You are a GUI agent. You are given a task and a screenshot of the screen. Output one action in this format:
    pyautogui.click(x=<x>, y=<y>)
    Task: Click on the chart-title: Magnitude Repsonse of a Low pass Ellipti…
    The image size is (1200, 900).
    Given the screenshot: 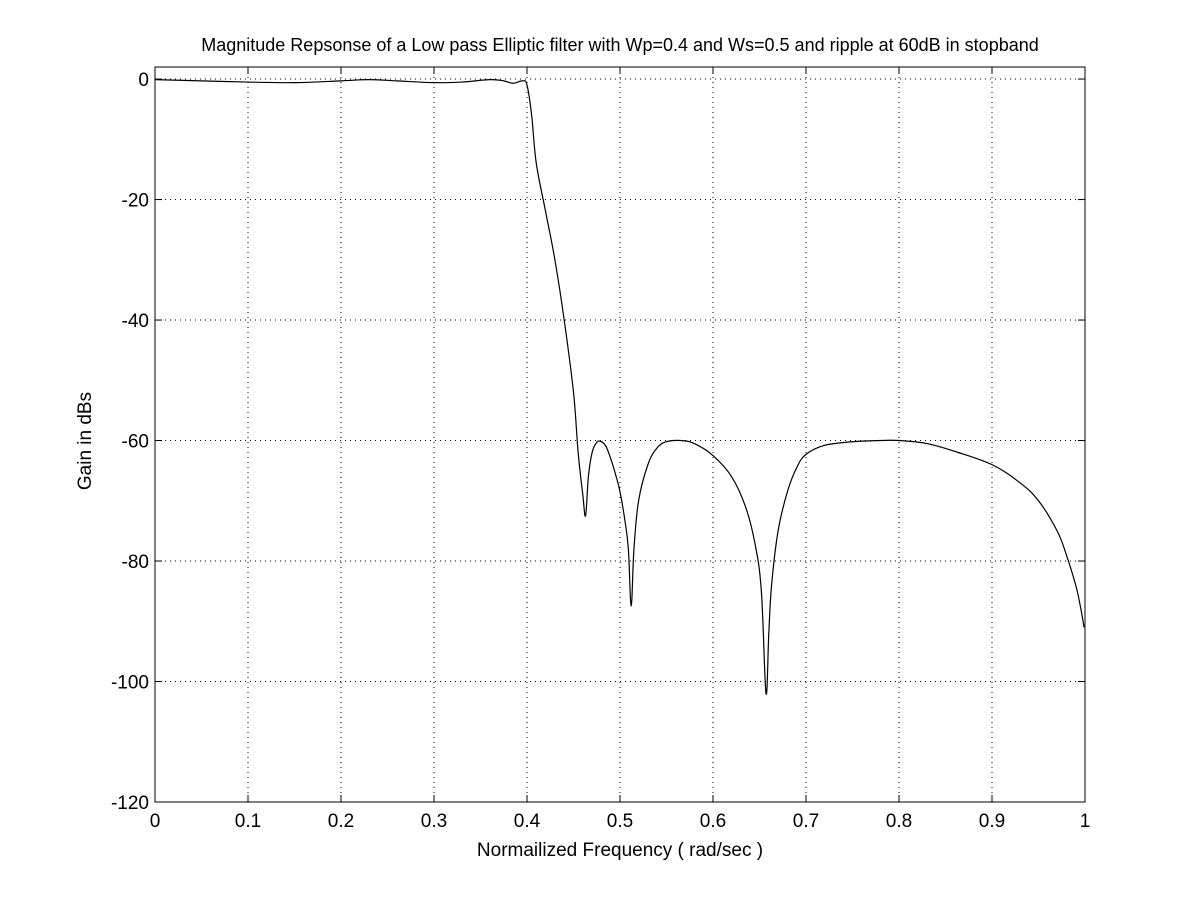 What is the action you would take?
    pyautogui.click(x=620, y=45)
    